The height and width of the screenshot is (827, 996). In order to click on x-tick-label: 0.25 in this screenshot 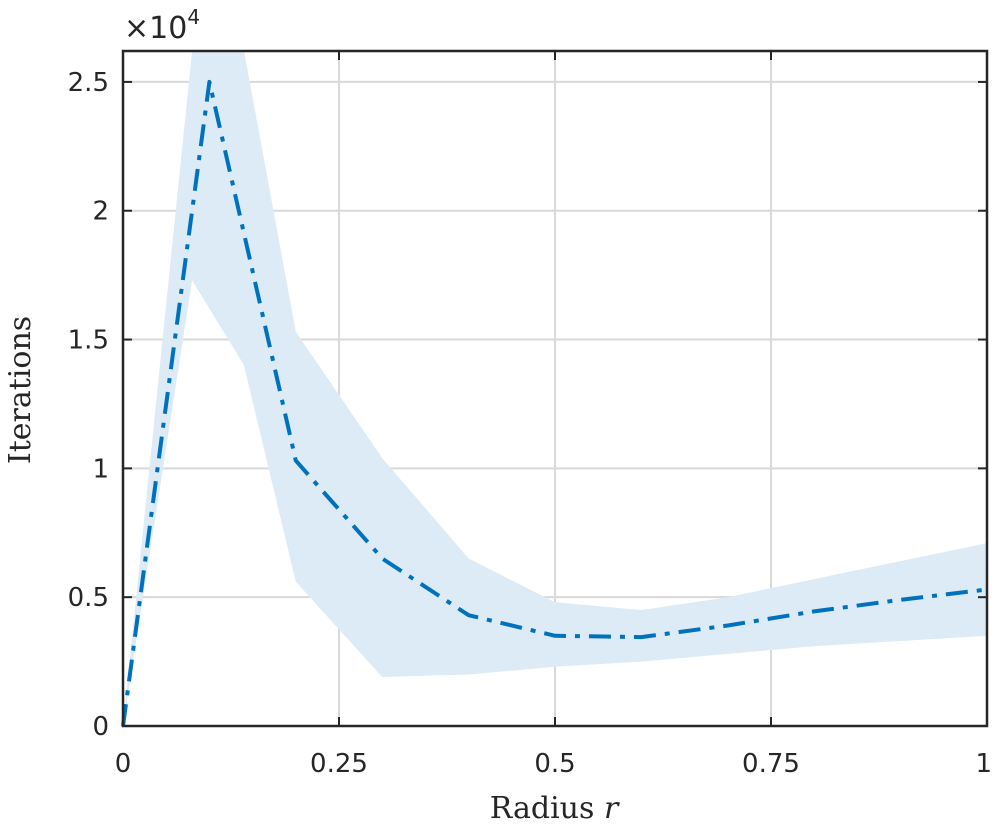, I will do `click(339, 764)`.